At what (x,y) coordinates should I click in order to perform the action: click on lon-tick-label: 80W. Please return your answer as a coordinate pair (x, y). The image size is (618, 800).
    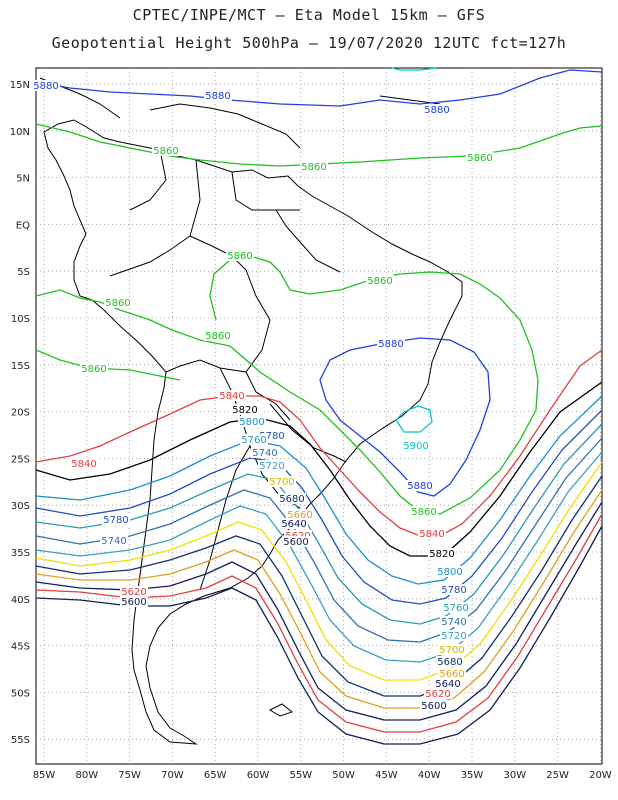
    Looking at the image, I should click on (86, 775).